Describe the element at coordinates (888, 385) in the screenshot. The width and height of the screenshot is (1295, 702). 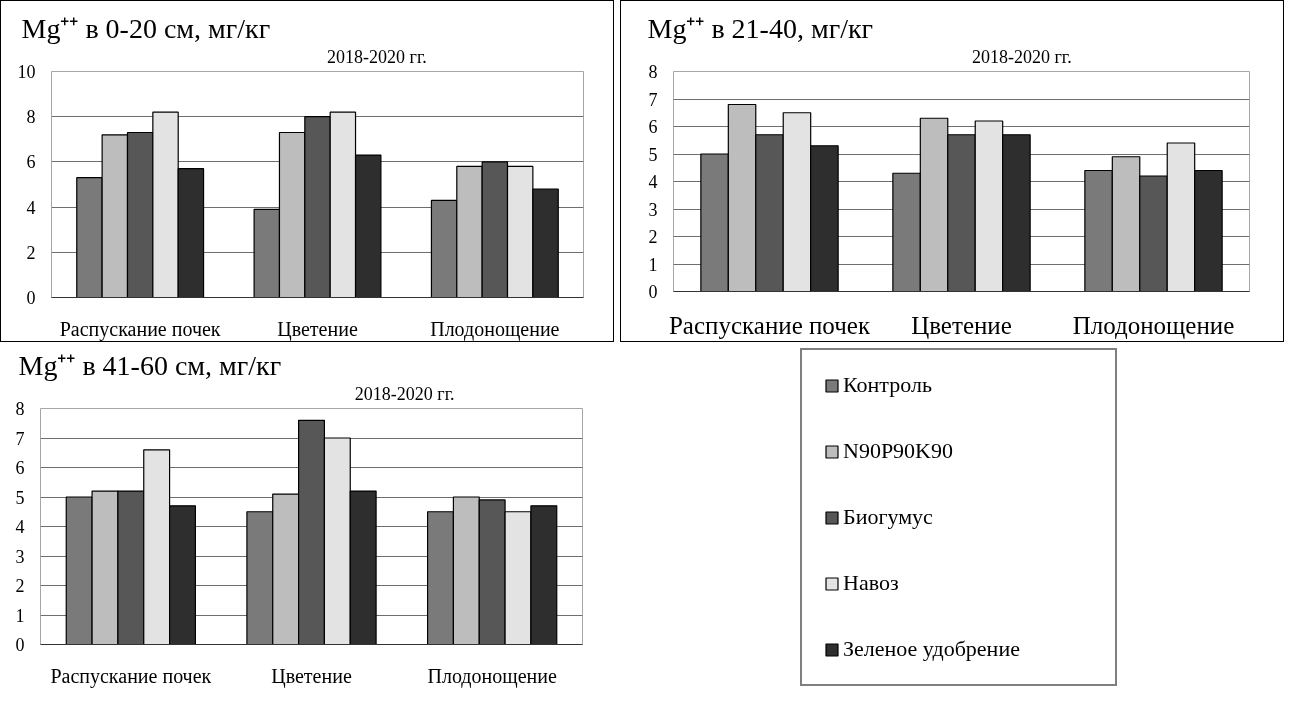
I see `legend-label: Контроль` at that location.